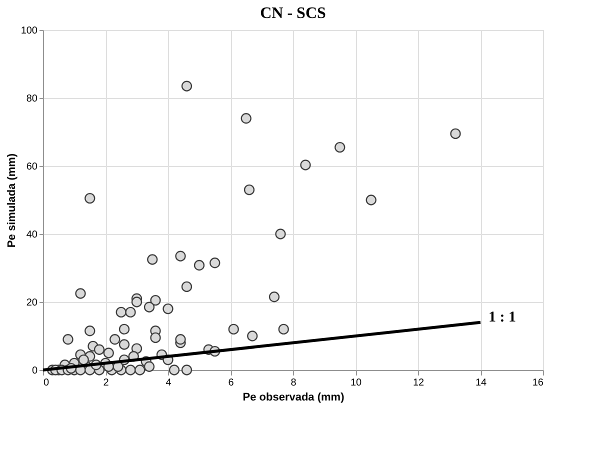 The image size is (613, 463). I want to click on x-axis-title: Pe observada (mm), so click(293, 398).